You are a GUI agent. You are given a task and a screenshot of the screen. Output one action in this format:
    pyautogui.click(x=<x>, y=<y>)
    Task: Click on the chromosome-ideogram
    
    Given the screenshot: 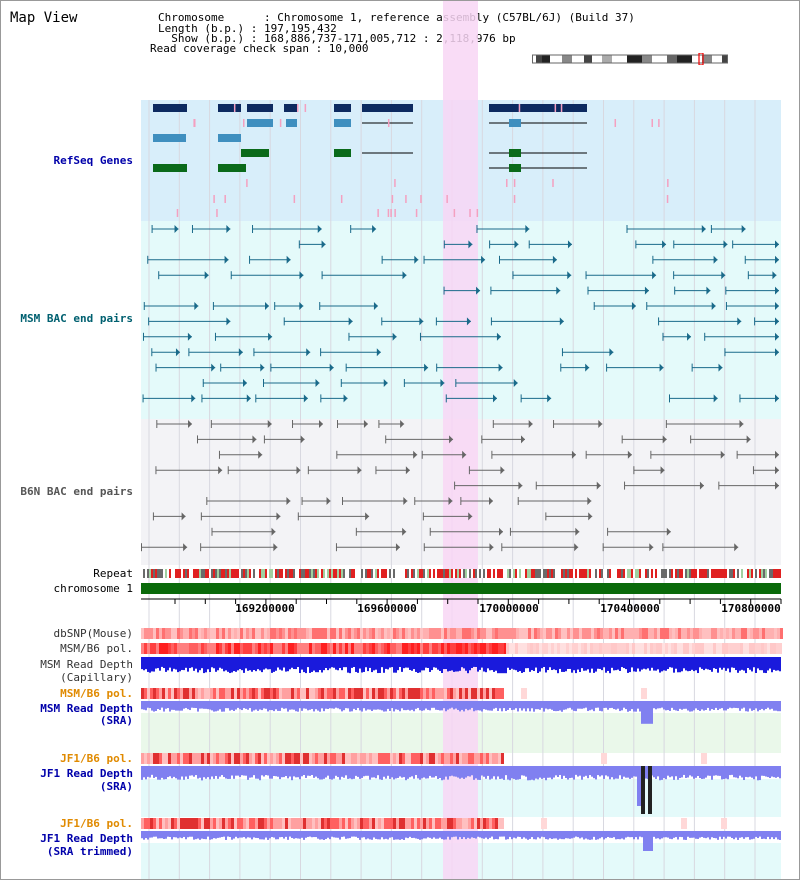 What is the action you would take?
    pyautogui.click(x=630, y=59)
    